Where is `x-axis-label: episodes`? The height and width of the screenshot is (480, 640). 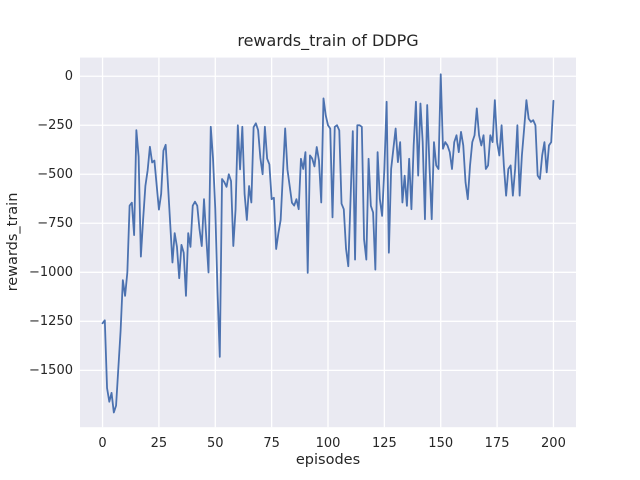
x-axis-label: episodes is located at coordinates (328, 460).